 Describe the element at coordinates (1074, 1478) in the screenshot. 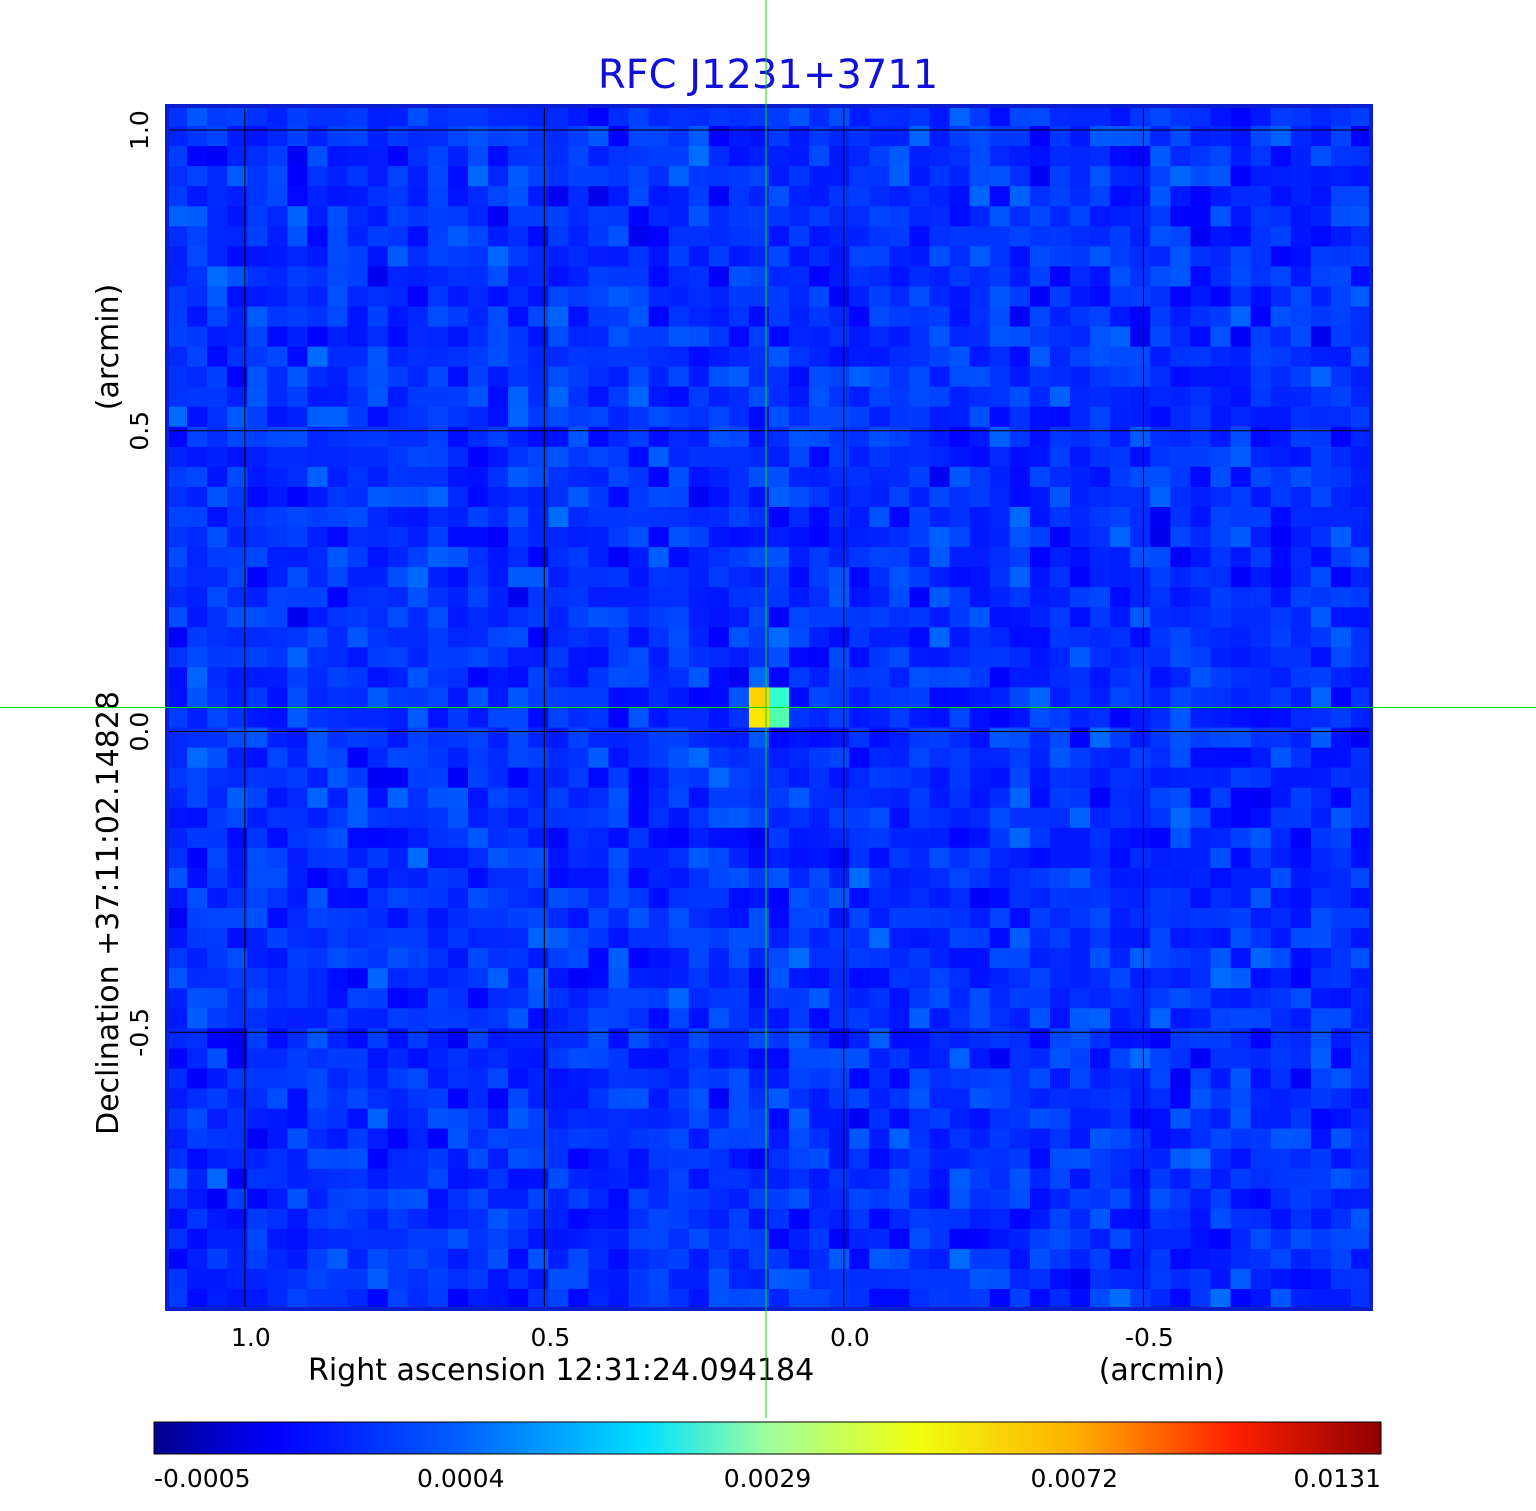

I see `colorbar-tick-label: 0.0072` at that location.